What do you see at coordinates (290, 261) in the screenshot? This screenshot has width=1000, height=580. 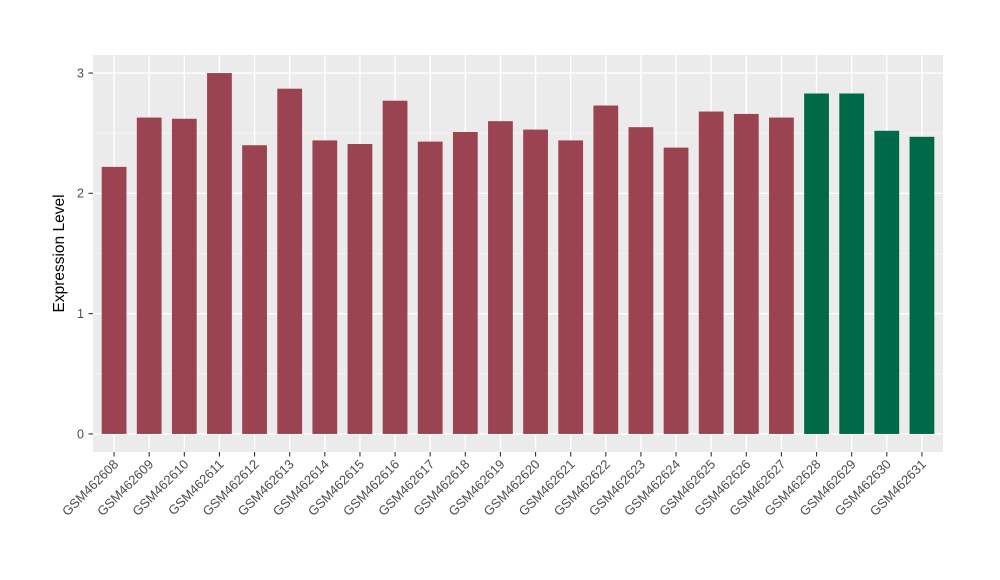 I see `bar-GSM462613` at bounding box center [290, 261].